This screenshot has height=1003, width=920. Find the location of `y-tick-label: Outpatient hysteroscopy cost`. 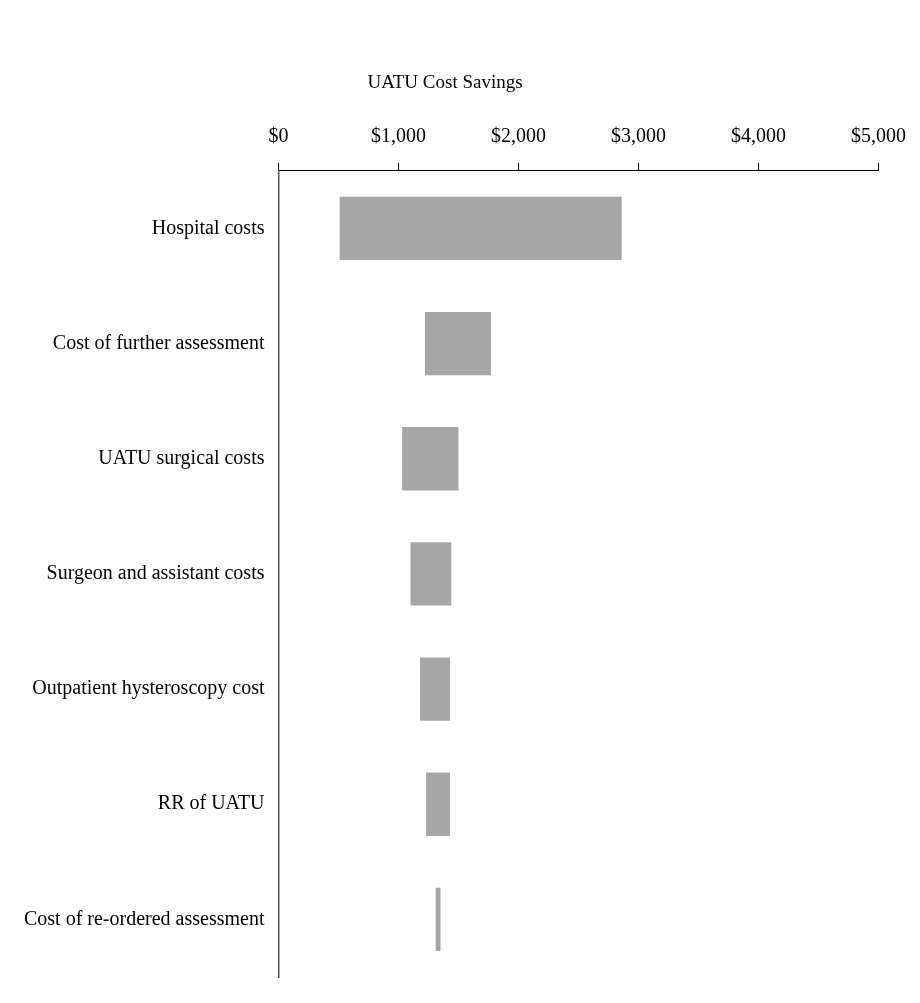

y-tick-label: Outpatient hysteroscopy cost is located at coordinates (148, 688).